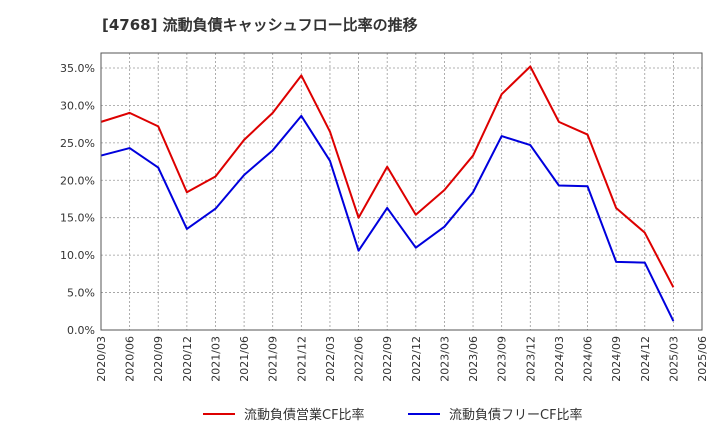 Image resolution: width=720 pixels, height=440 pixels. What do you see at coordinates (702, 359) in the screenshot?
I see `x-tick-label: 2025/06` at bounding box center [702, 359].